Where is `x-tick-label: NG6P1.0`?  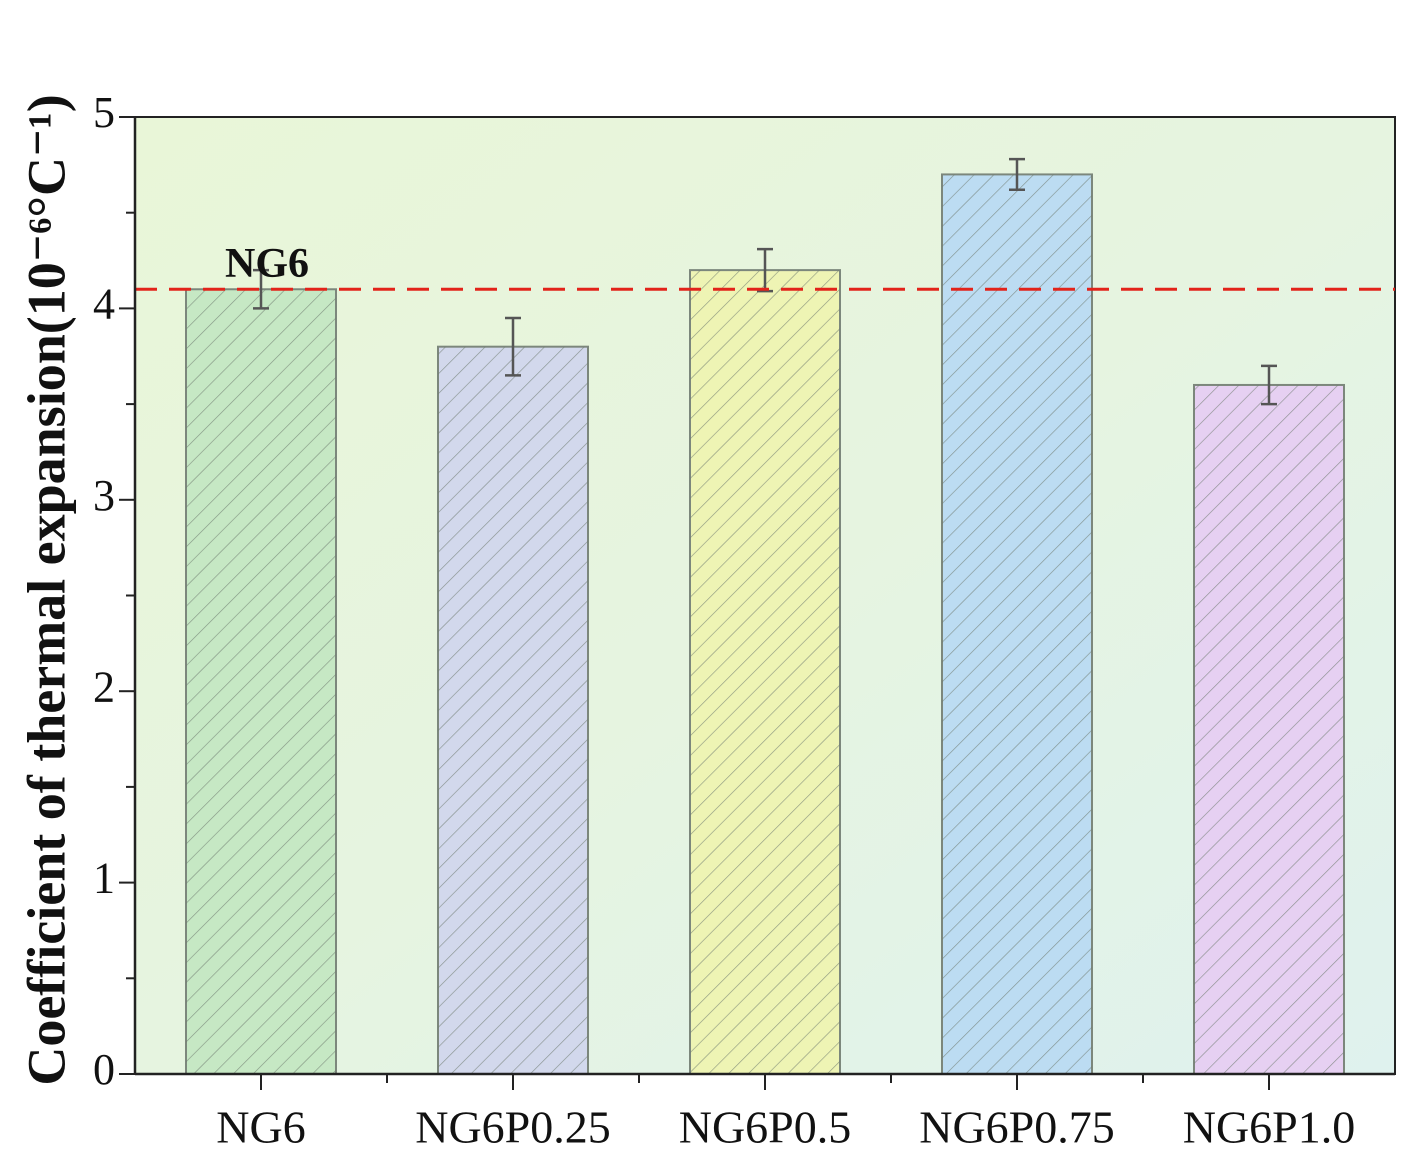 x-tick-label: NG6P1.0 is located at coordinates (1269, 1127).